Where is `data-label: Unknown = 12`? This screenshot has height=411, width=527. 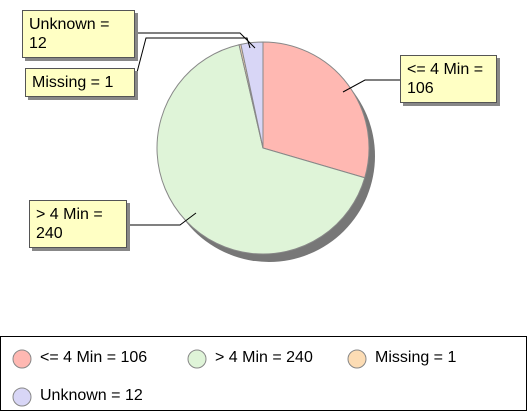
data-label: Unknown = 12 is located at coordinates (78, 34).